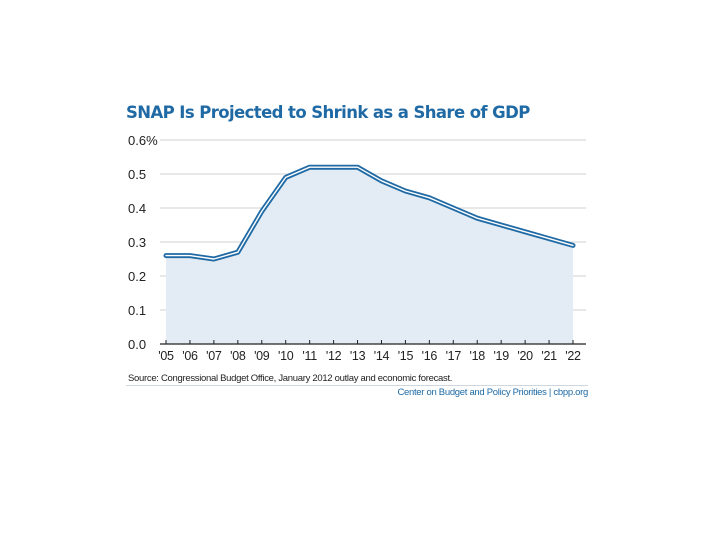  I want to click on y-tick-label: 0.3, so click(137, 242).